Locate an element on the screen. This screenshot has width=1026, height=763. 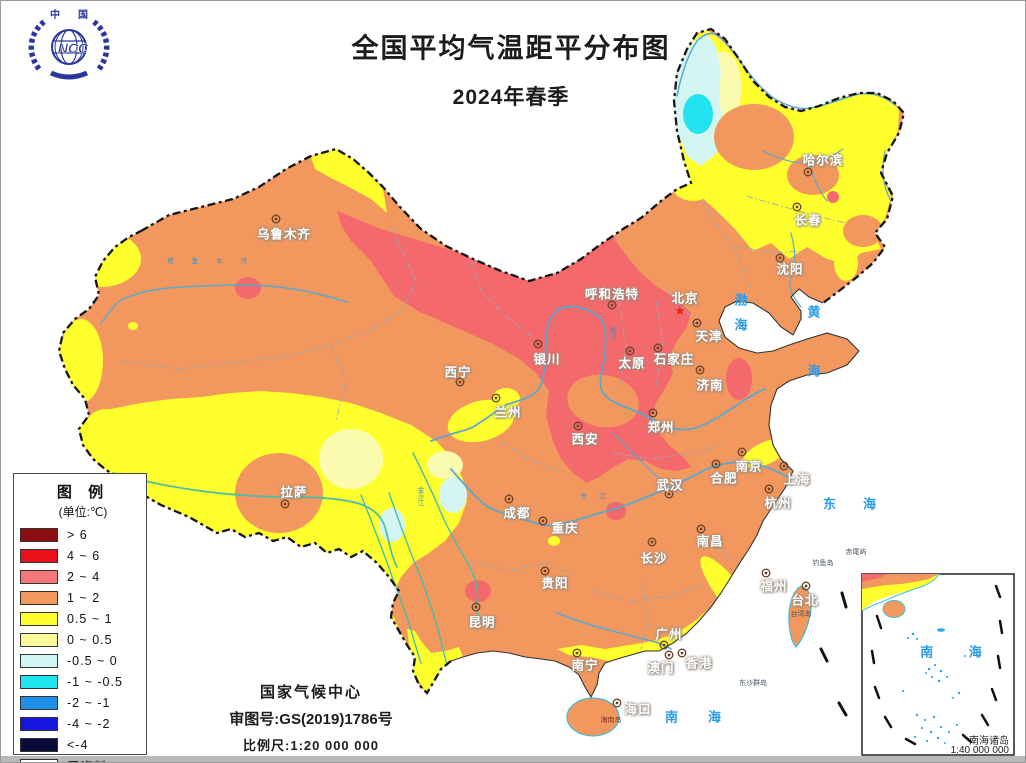
city-label-chengdu: 成都 is located at coordinates (517, 513).